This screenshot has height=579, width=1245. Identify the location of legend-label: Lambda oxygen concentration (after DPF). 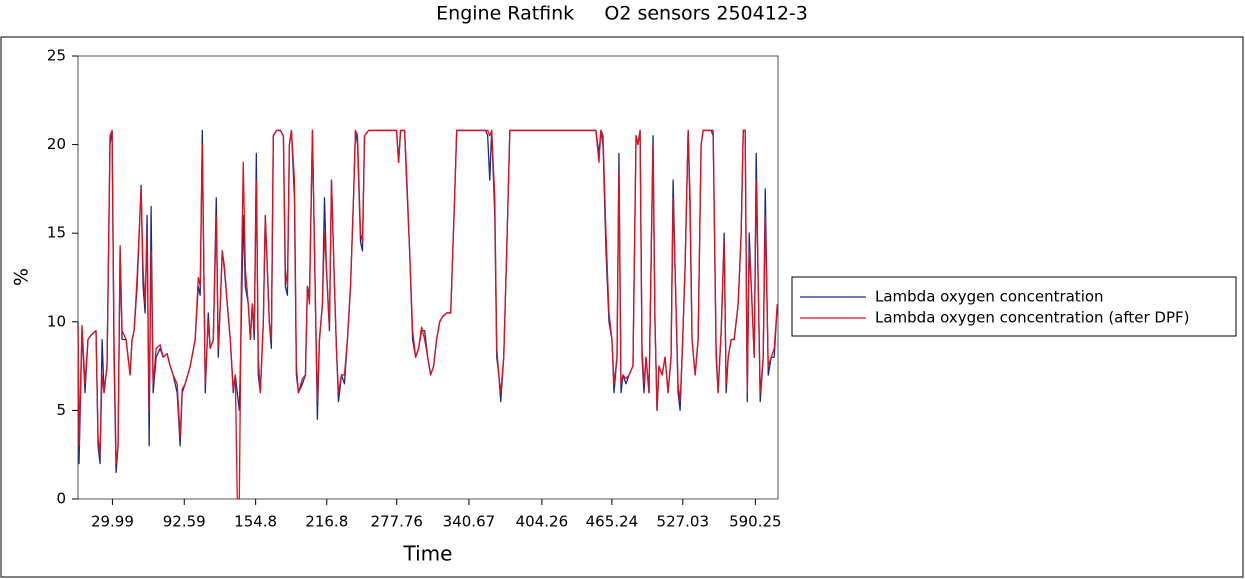
(1032, 318).